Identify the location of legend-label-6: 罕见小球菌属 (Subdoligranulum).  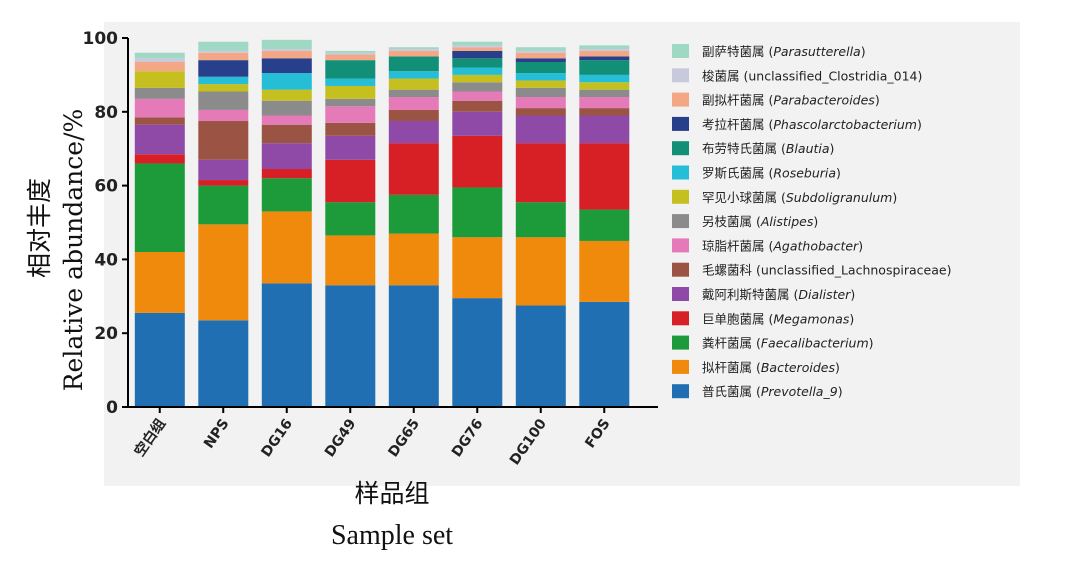
(799, 197).